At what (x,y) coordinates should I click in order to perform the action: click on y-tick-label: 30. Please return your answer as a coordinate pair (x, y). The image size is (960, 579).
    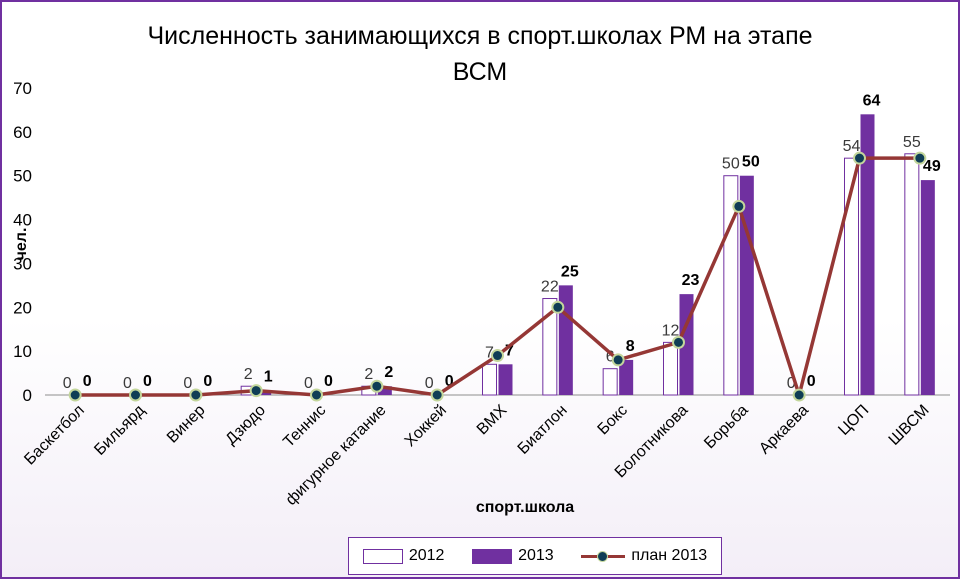
    Looking at the image, I should click on (22, 263).